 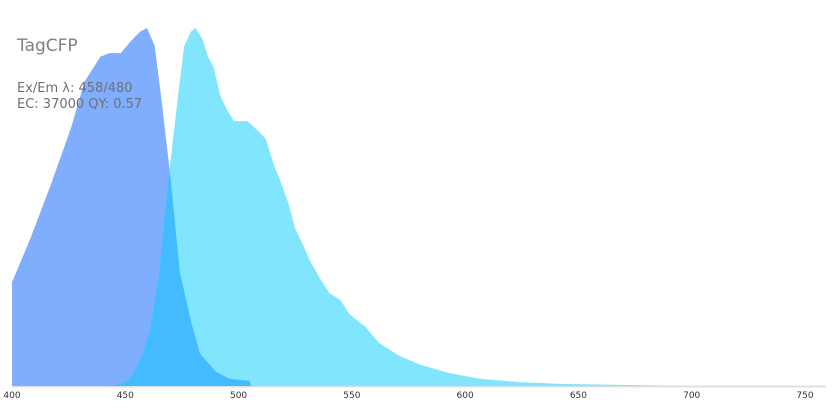 I want to click on x-tick-label: 700, so click(x=691, y=396).